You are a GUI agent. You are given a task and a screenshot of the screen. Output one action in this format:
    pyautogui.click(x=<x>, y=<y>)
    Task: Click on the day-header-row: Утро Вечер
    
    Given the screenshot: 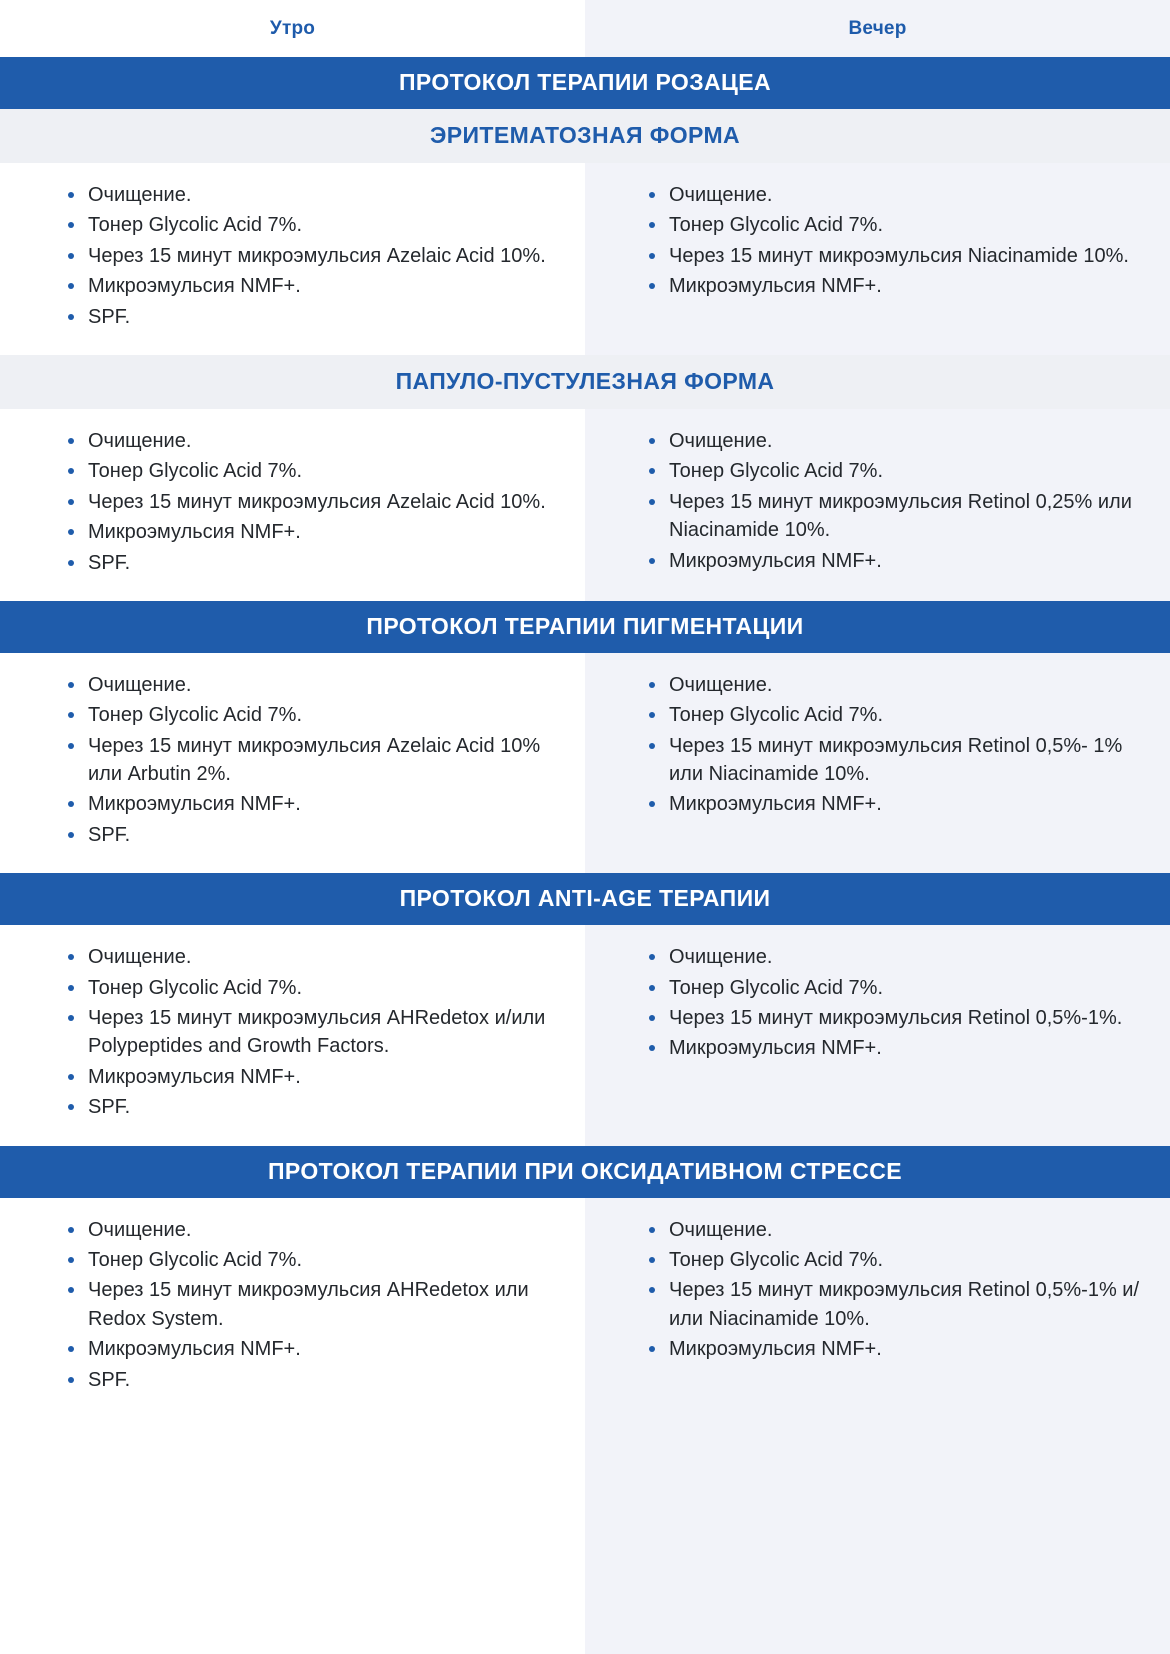 What is the action you would take?
    pyautogui.click(x=585, y=28)
    